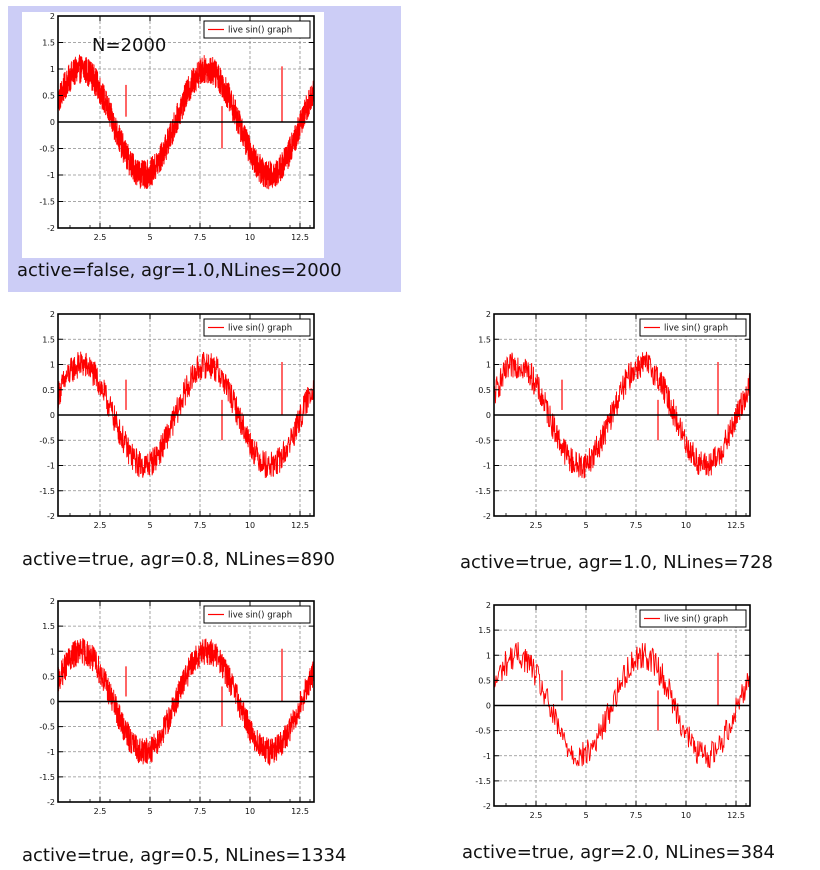  What do you see at coordinates (616, 562) in the screenshot?
I see `chart-caption: active=true, agr=1.0, NLines=728` at bounding box center [616, 562].